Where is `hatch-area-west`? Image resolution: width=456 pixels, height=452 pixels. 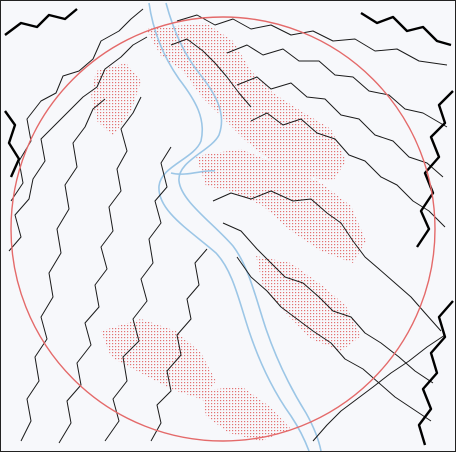
hatch-area-west is located at coordinates (158, 359).